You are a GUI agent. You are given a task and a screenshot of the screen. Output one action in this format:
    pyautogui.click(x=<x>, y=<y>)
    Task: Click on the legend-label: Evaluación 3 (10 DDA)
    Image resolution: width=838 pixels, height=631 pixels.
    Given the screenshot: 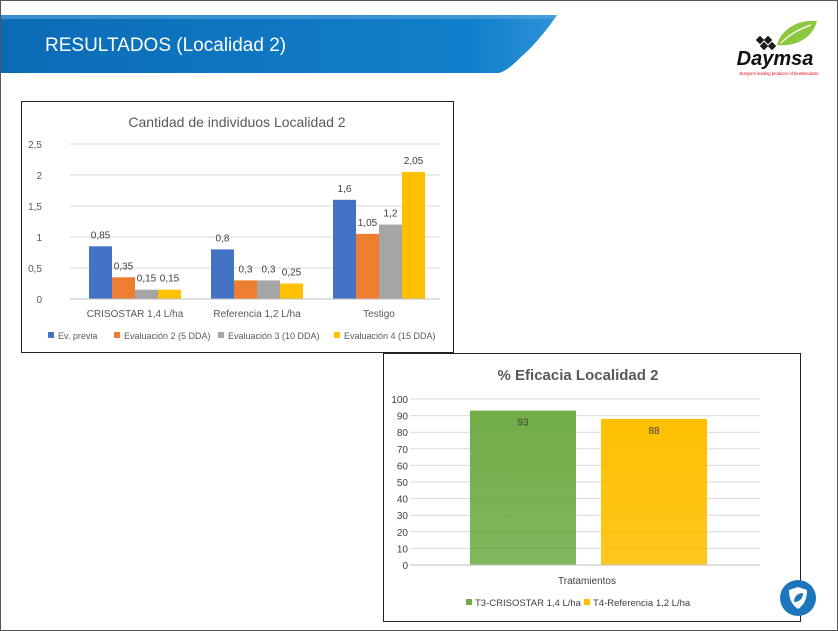 What is the action you would take?
    pyautogui.click(x=274, y=336)
    